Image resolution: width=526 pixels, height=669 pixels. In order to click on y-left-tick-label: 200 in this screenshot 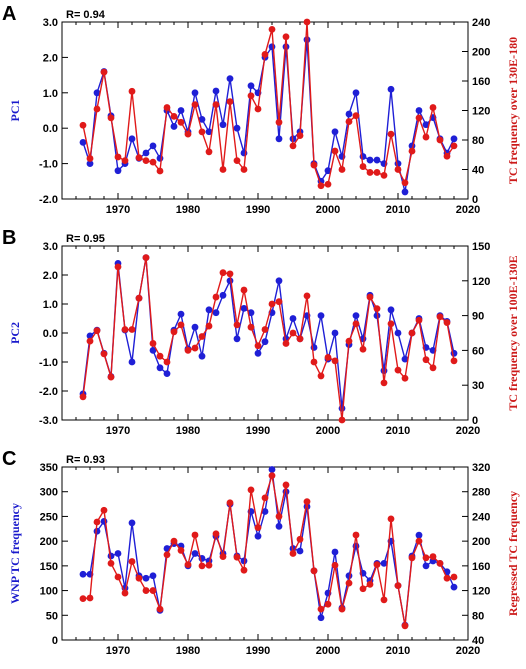, I will do `click(49, 542)`.